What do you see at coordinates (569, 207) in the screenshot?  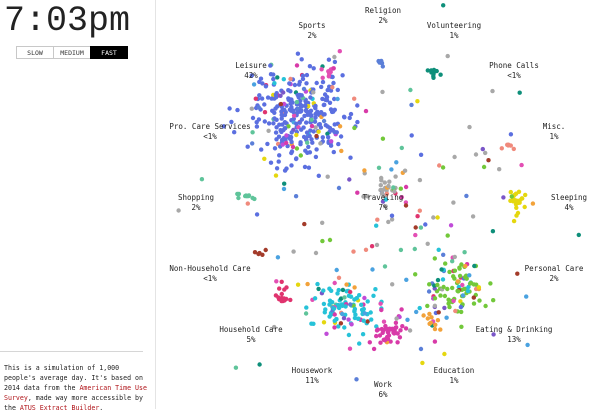 I see `activity-percent: 4%` at bounding box center [569, 207].